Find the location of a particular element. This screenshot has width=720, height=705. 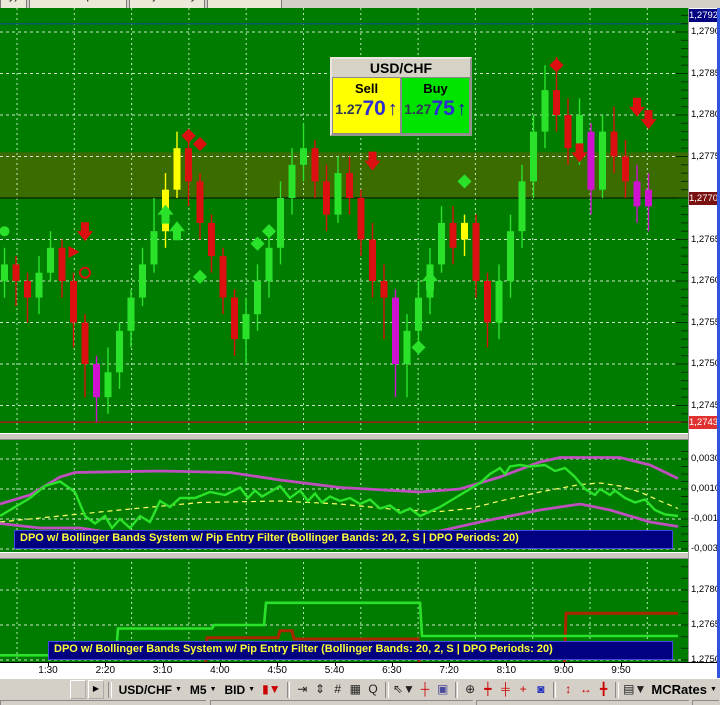

bollinger-upper-band is located at coordinates (339, 481).